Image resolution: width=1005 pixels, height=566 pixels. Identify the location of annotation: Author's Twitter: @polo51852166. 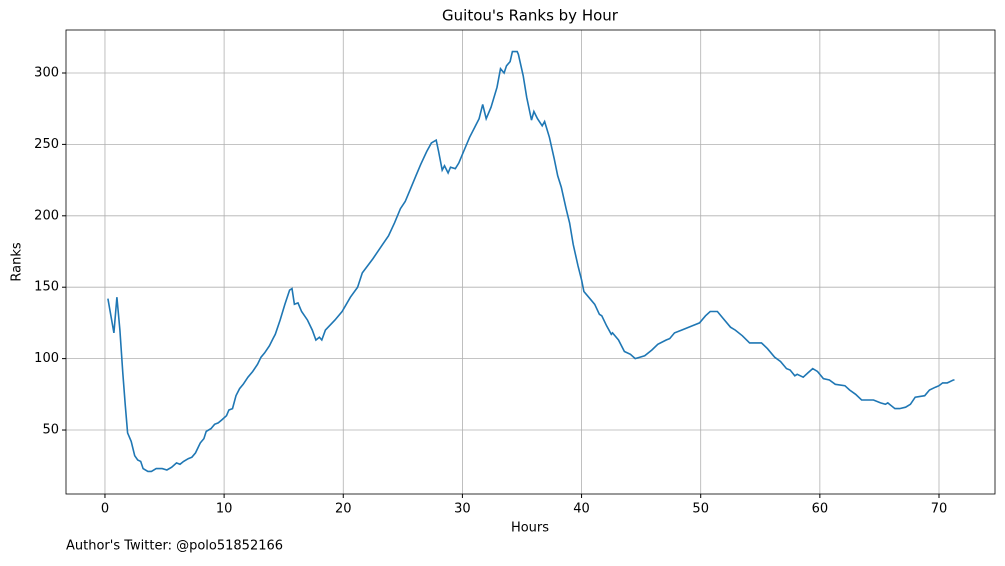
(174, 546).